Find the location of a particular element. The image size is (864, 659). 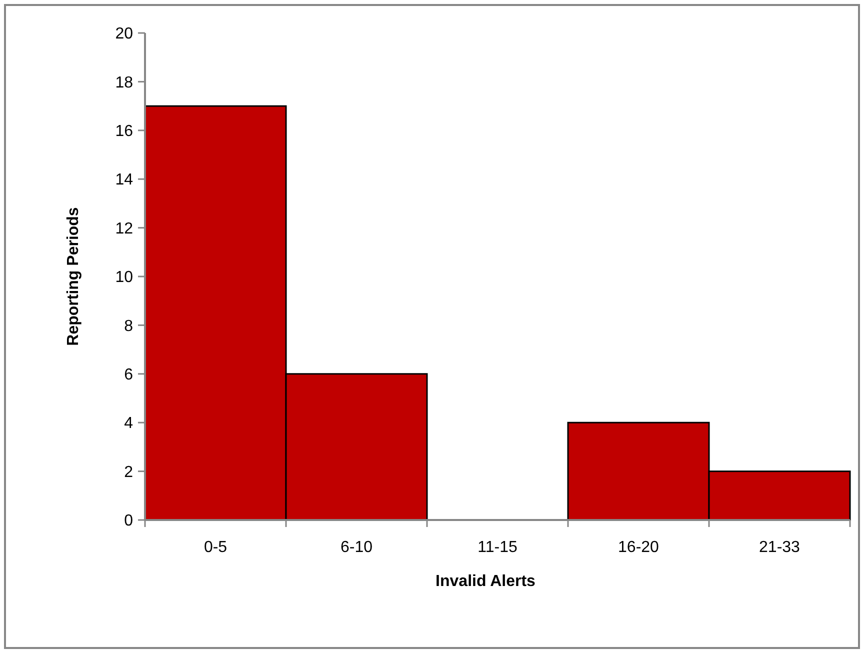

y-tick-label: 12 is located at coordinates (124, 229).